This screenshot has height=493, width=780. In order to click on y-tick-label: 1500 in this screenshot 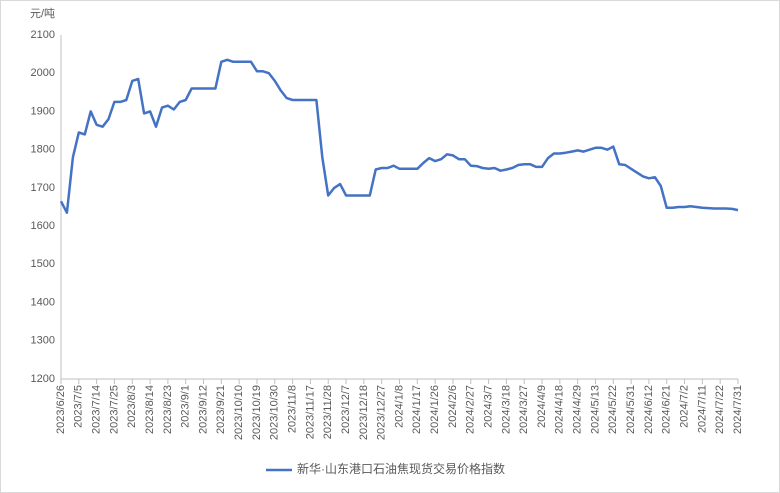, I will do `click(43, 264)`.